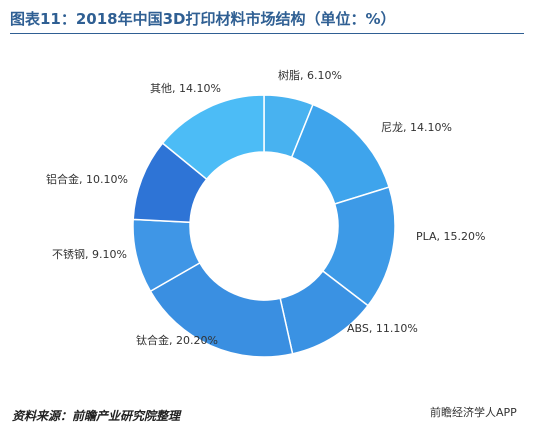 The image size is (534, 436). Describe the element at coordinates (185, 88) in the screenshot. I see `slice-label-7: 其他, 14.10%` at that location.